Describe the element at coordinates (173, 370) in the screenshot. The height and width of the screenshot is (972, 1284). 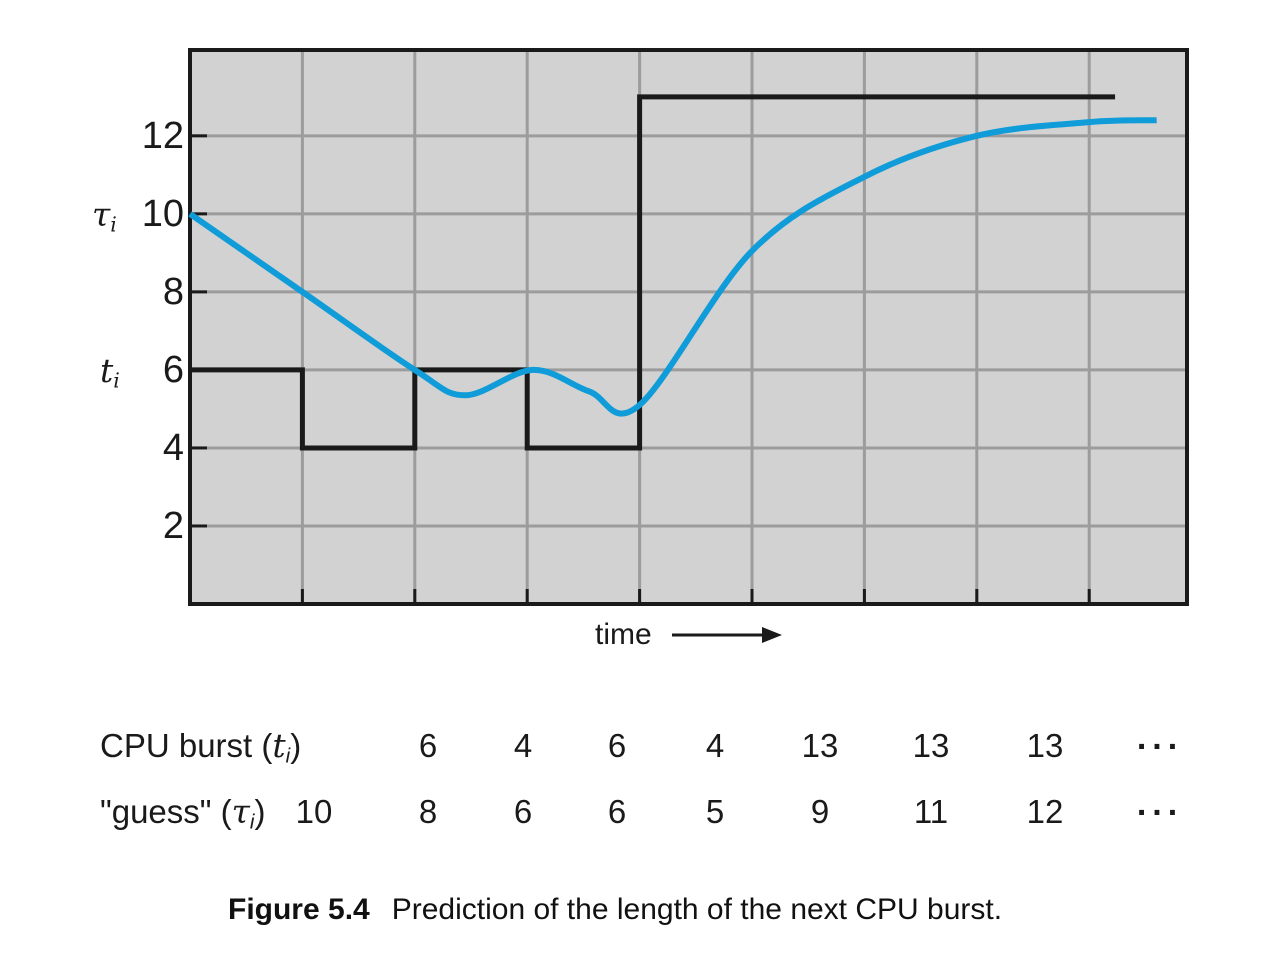
I see `y-tick-label-6: 6` at that location.